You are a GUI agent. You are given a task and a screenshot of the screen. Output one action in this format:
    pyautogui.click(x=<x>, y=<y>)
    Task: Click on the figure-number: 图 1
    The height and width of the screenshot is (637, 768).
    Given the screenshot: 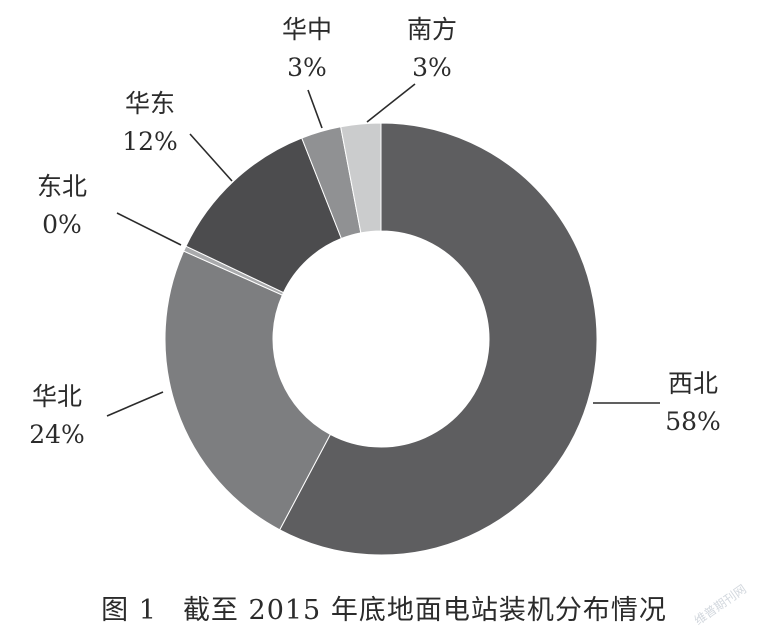 What is the action you would take?
    pyautogui.click(x=129, y=610)
    